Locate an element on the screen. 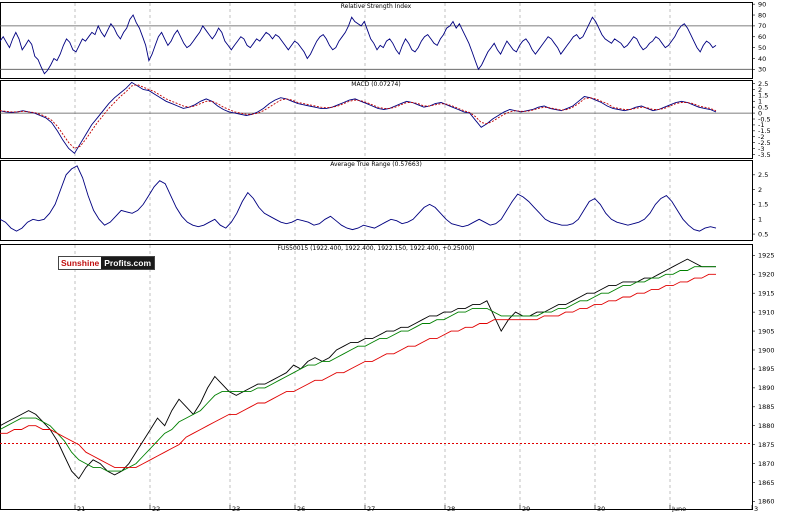 The image size is (800, 512). y-tick-label-1-2: 1.5 is located at coordinates (763, 96).